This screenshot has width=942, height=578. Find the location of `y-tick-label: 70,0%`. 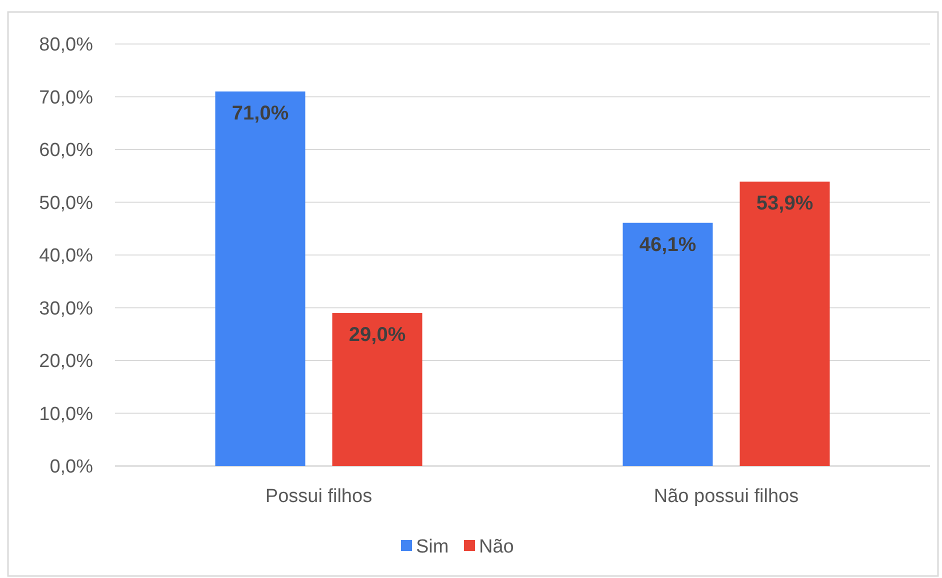

y-tick-label: 70,0% is located at coordinates (66, 97).